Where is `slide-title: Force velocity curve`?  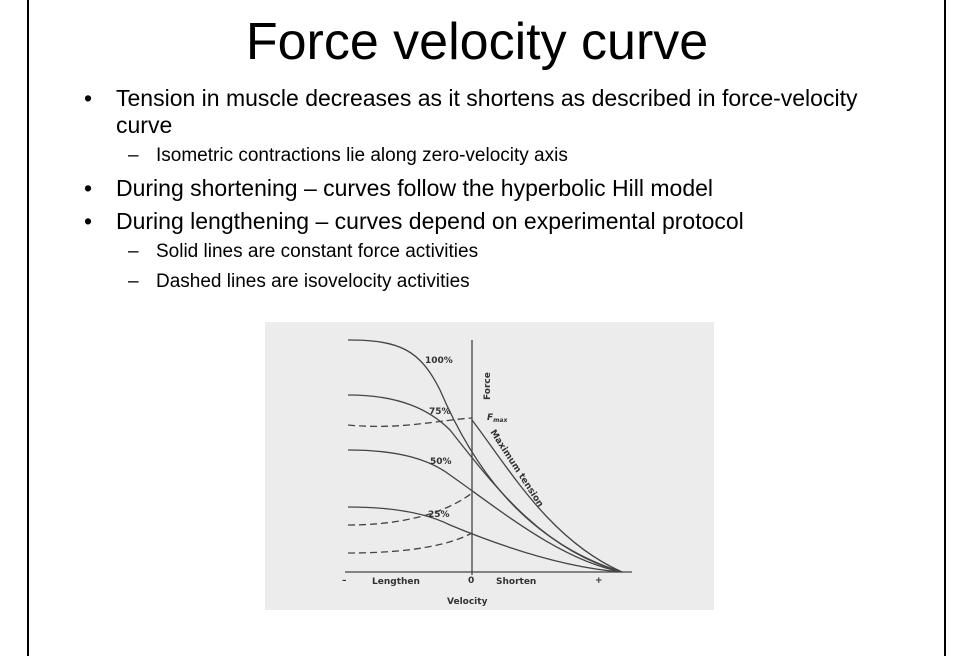
slide-title: Force velocity curve is located at coordinates (477, 42).